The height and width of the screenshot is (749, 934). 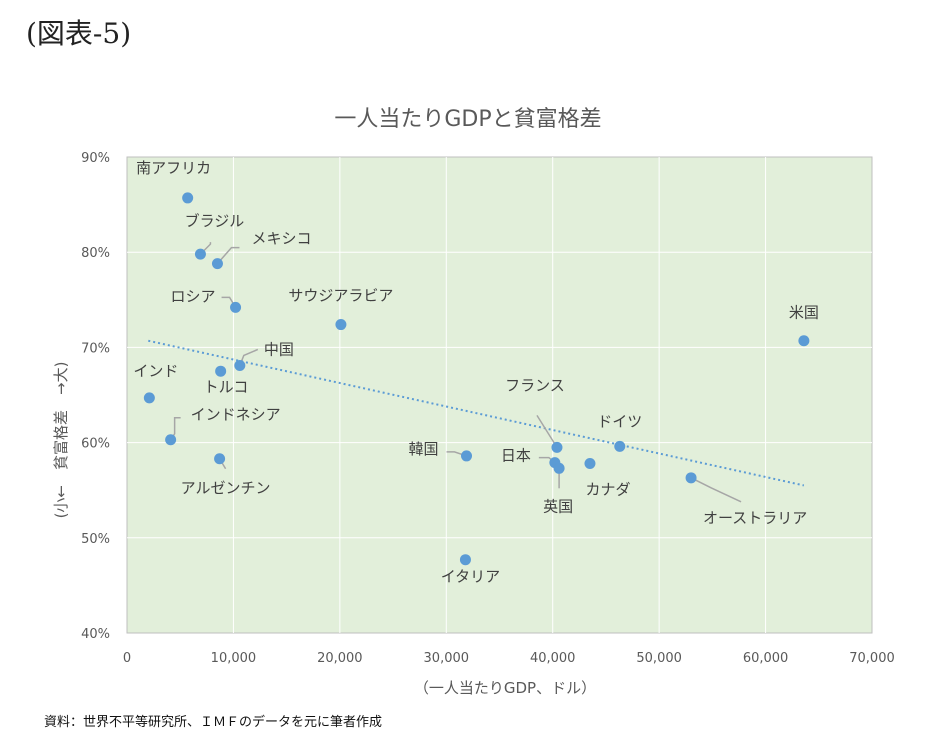 What do you see at coordinates (755, 518) in the screenshot?
I see `data-label: オーストラリア` at bounding box center [755, 518].